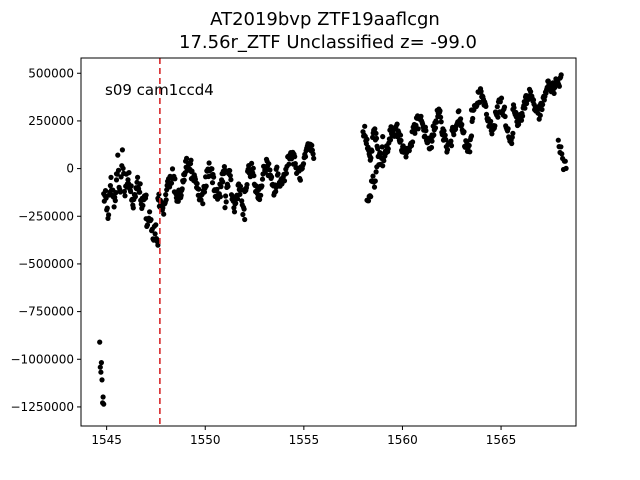 This screenshot has height=480, width=640. Describe the element at coordinates (70, 169) in the screenshot. I see `y-tick-label: 0` at that location.